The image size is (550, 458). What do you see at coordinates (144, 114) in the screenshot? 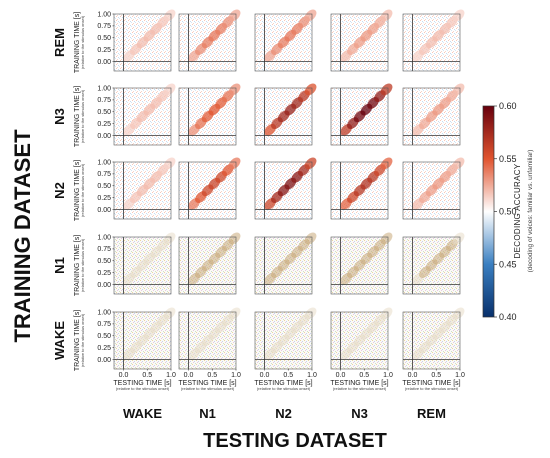
I see `panel-n3-wake` at bounding box center [144, 114].